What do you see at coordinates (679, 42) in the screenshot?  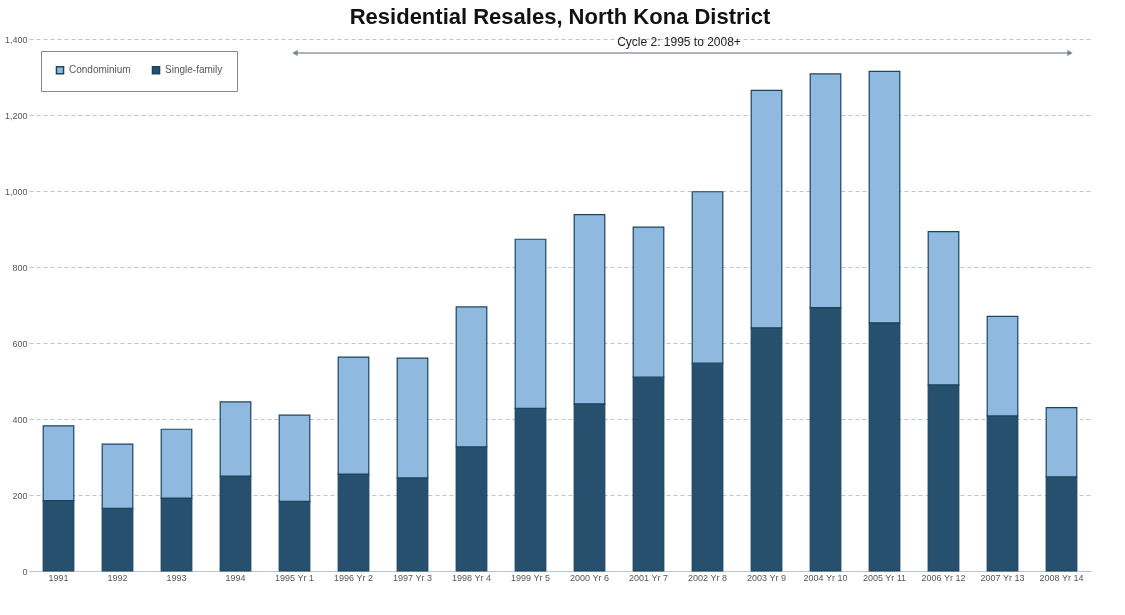 I see `annotation: Cycle 2: 1995 to 2008+` at bounding box center [679, 42].